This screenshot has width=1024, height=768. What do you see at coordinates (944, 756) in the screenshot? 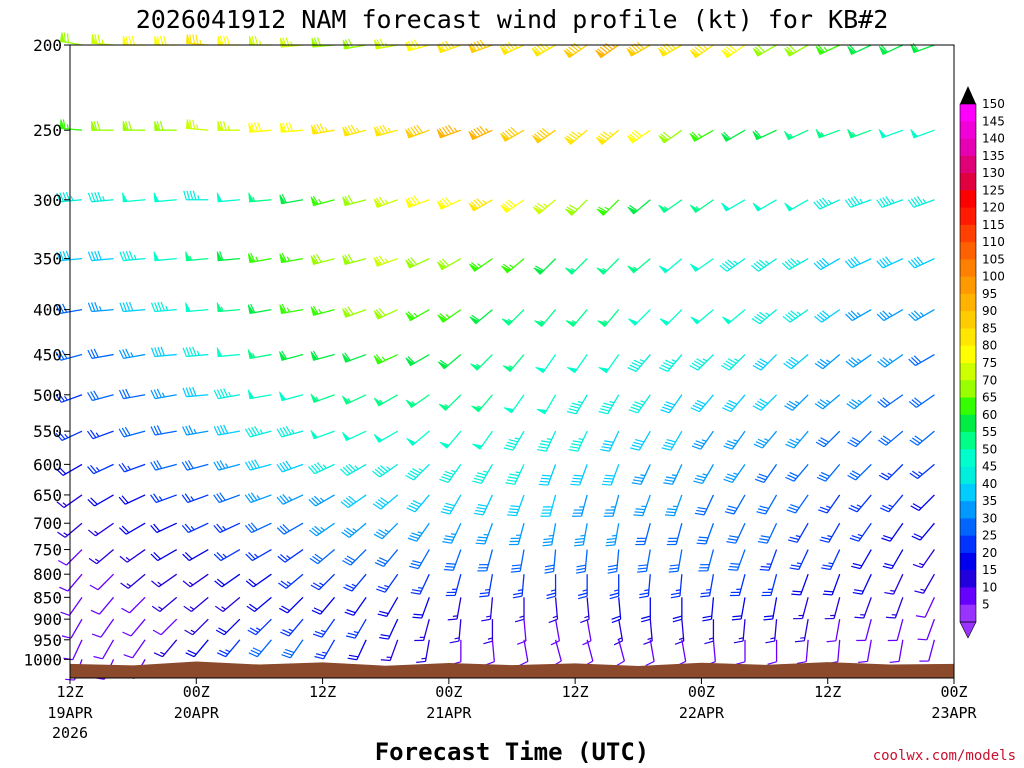
I see `source-credit: coolwx.com/models` at bounding box center [944, 756].